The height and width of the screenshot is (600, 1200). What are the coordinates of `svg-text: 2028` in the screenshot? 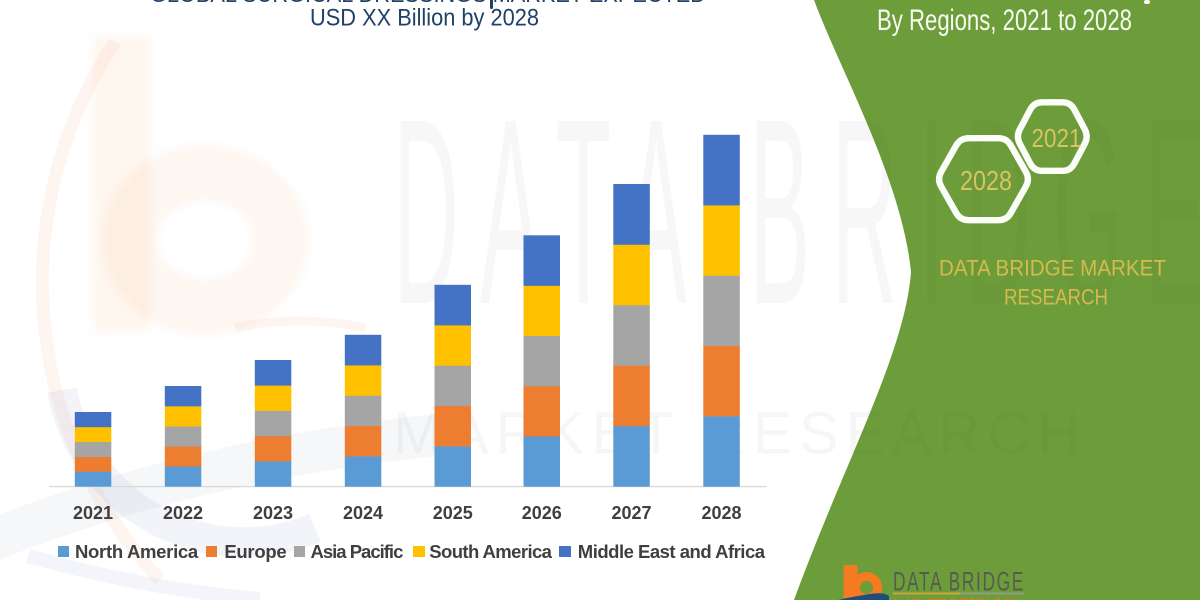 It's located at (986, 180).